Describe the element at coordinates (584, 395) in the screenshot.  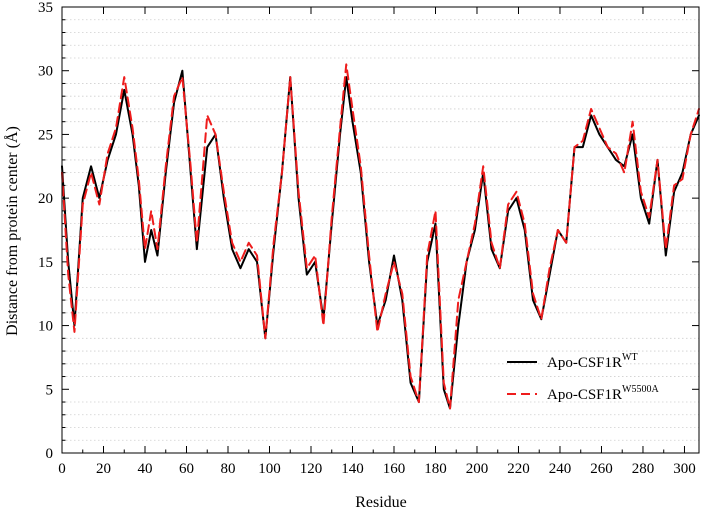
I see `legend-label-mutant-name: Apo-CSF1R` at that location.